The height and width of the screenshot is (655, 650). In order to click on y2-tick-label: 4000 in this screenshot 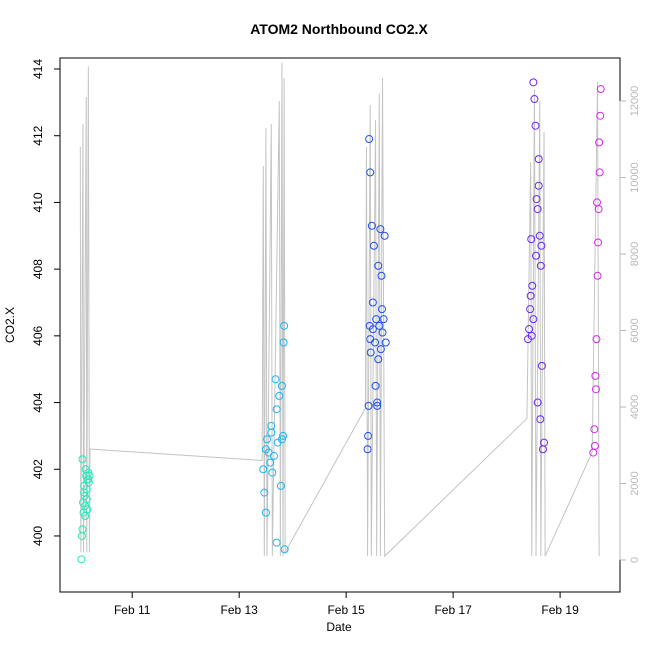, I will do `click(635, 407)`.